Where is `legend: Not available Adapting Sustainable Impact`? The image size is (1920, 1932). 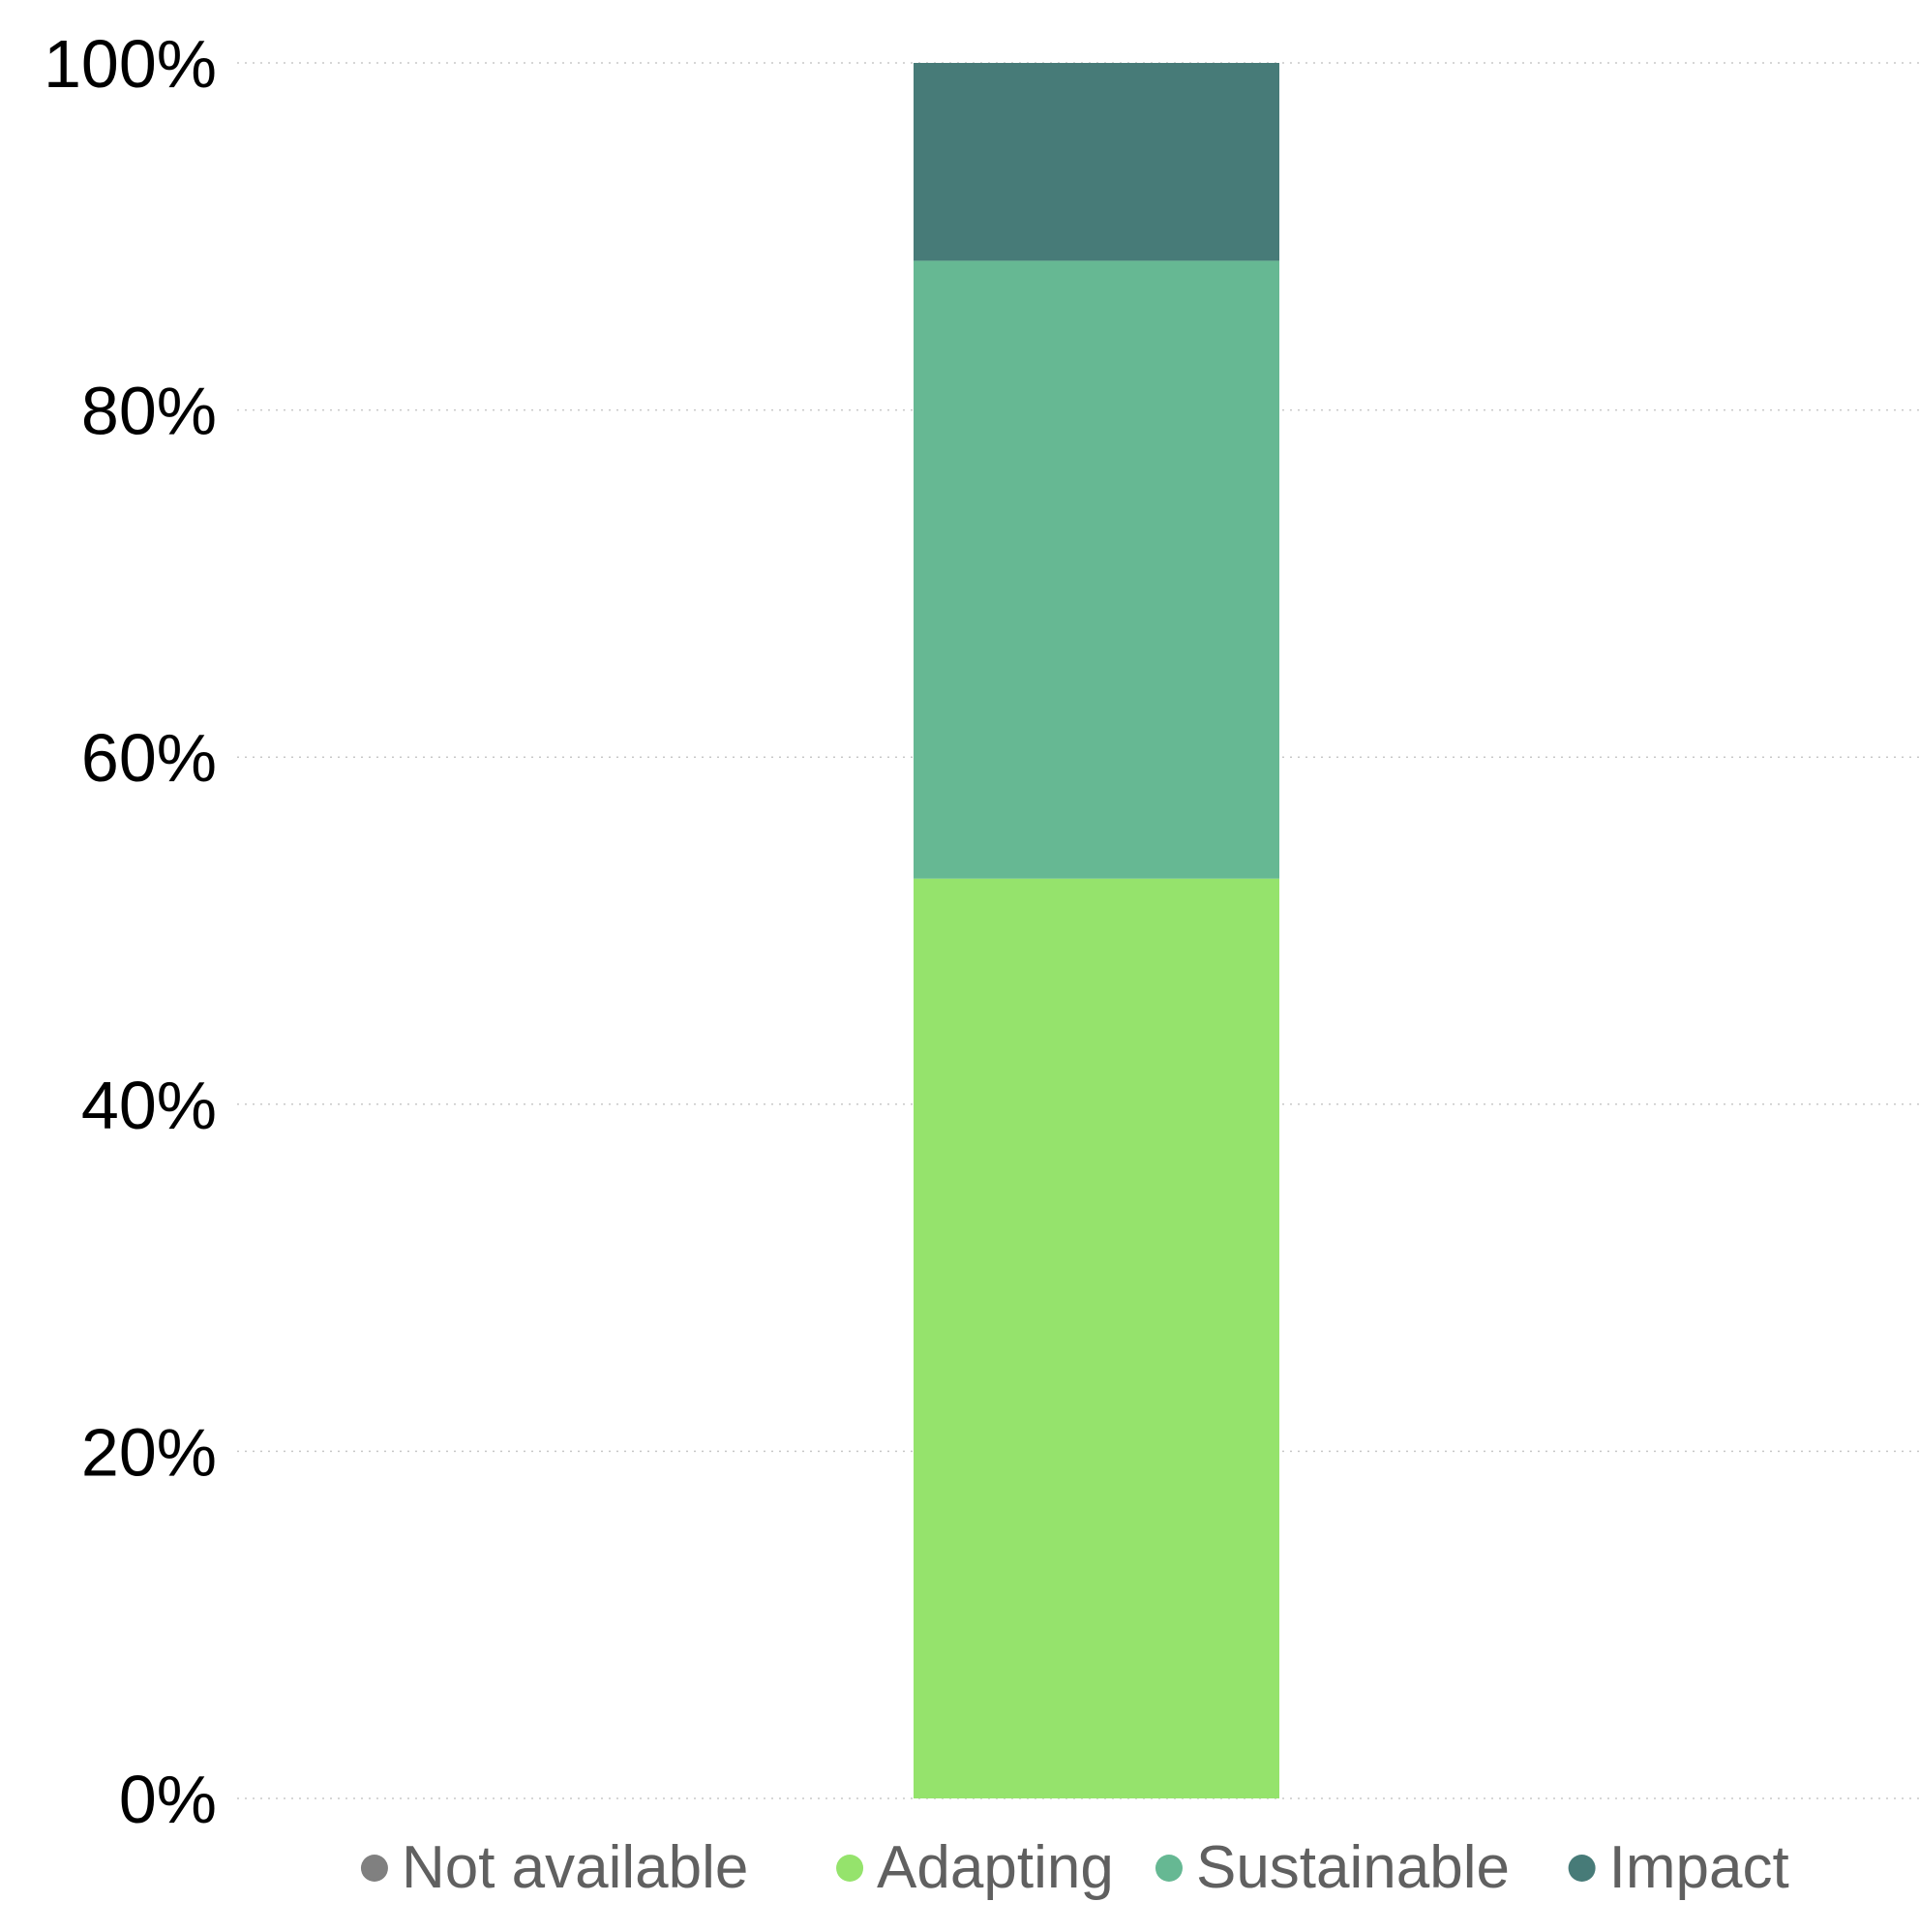
legend: Not available Adapting Sustainable Impact is located at coordinates (1075, 1867).